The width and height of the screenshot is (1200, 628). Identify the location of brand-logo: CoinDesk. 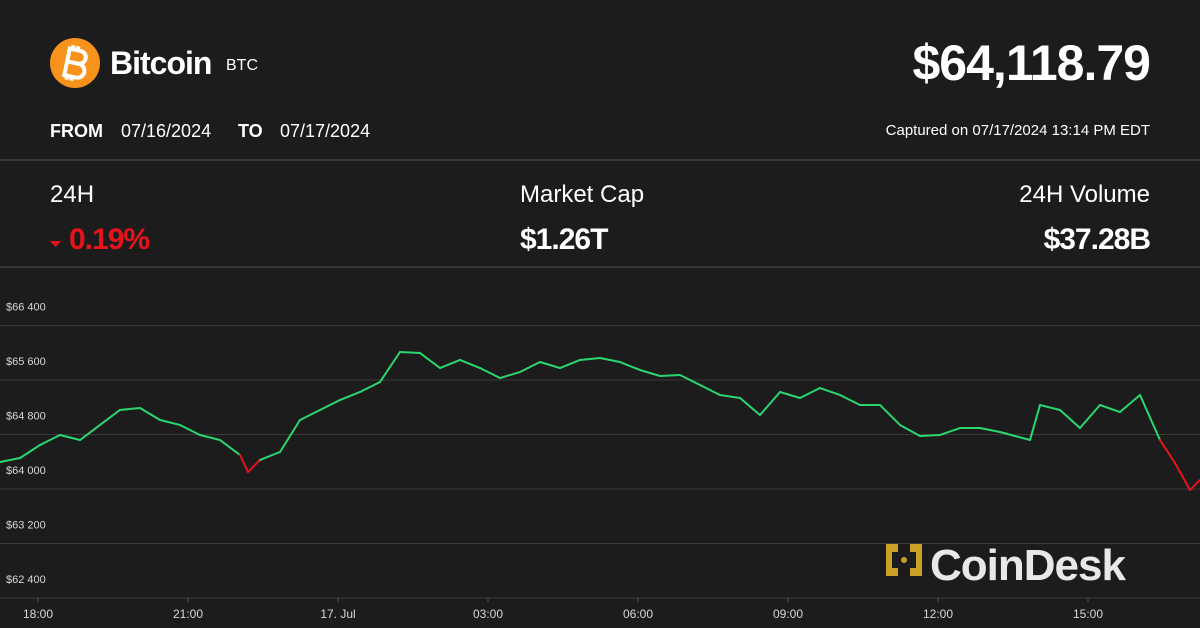
(1006, 565).